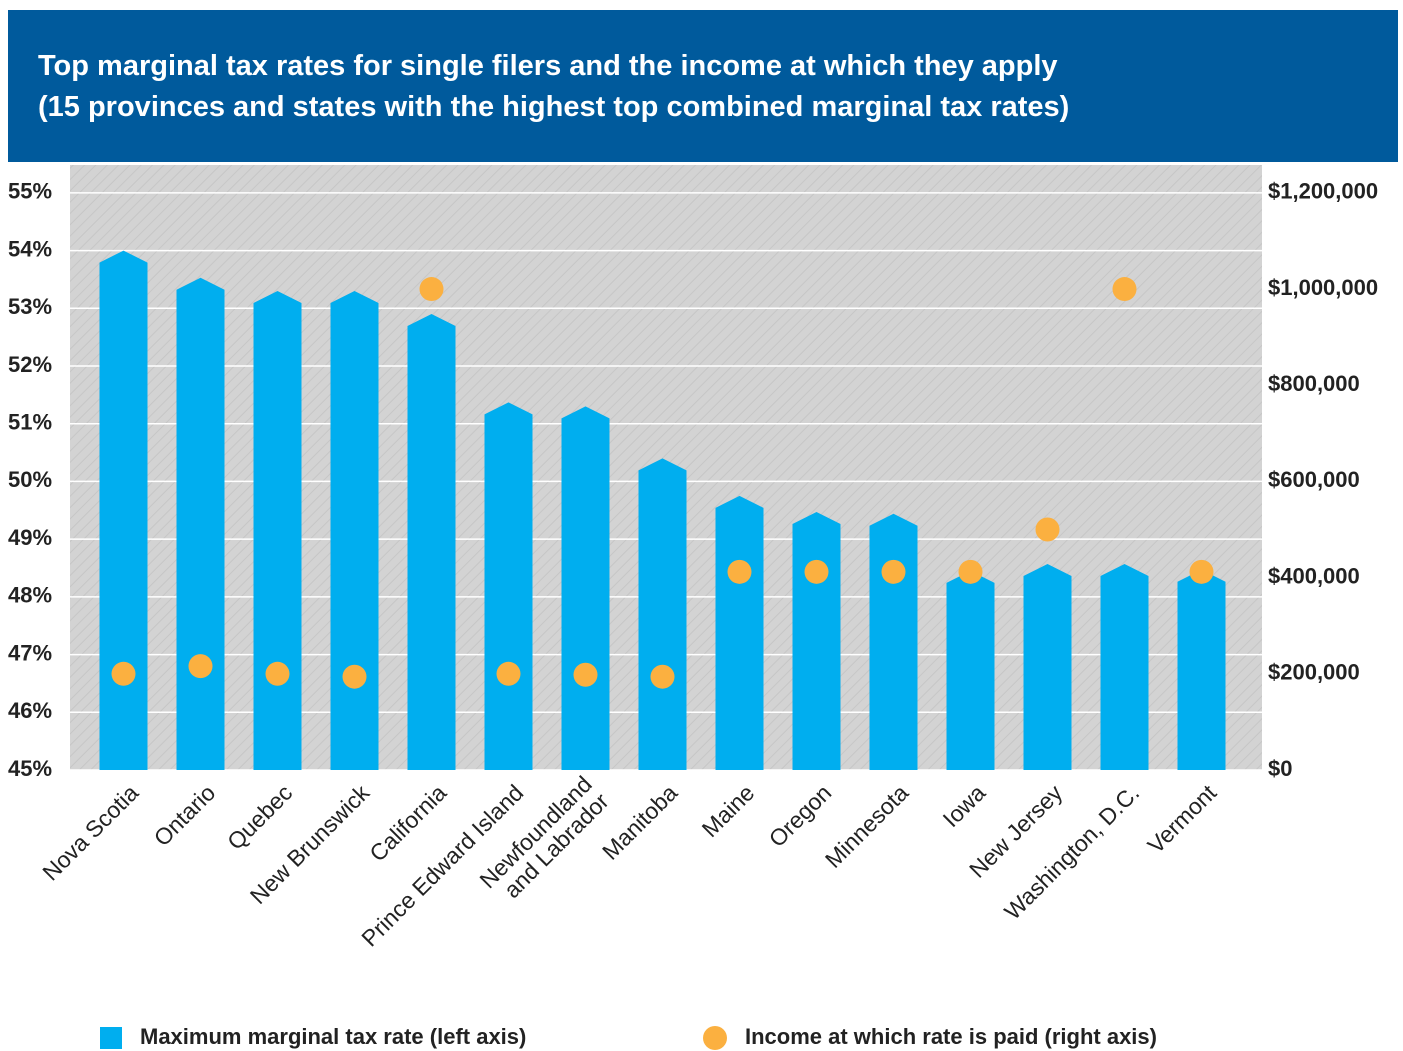 The height and width of the screenshot is (1051, 1403). Describe the element at coordinates (30, 306) in the screenshot. I see `y-tick-label: 53%` at that location.